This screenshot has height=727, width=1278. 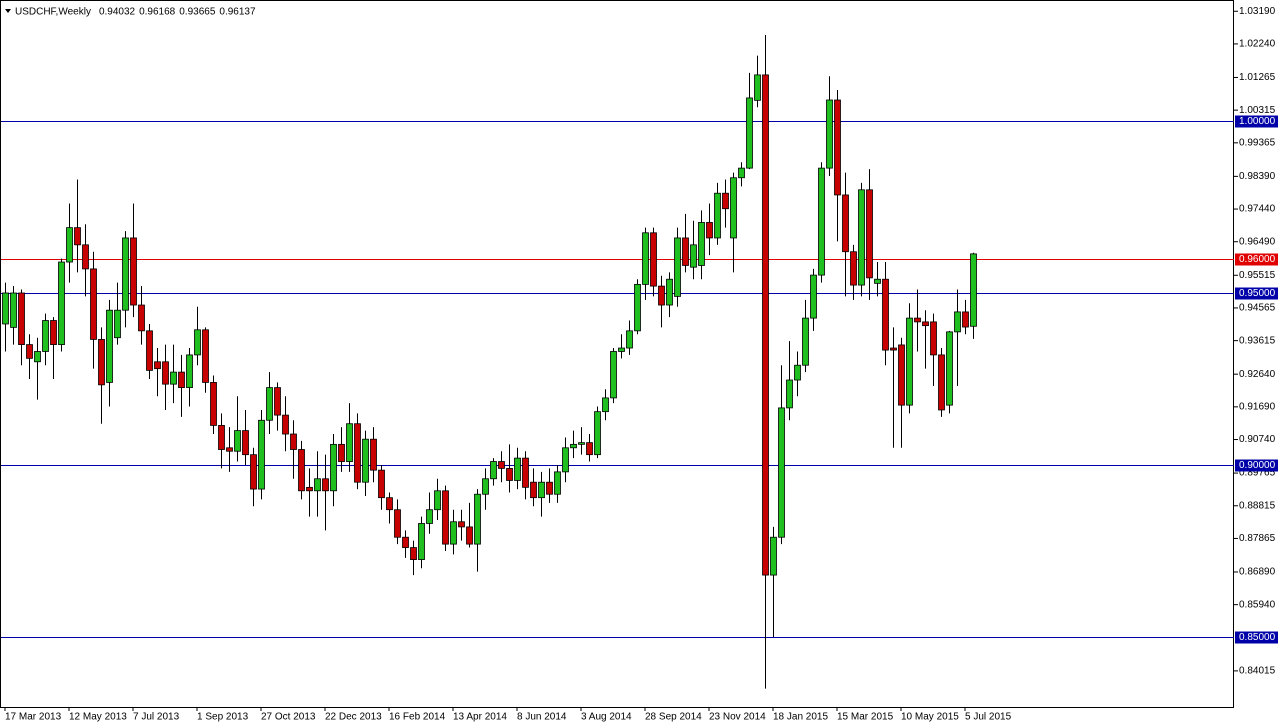 What do you see at coordinates (1257, 77) in the screenshot?
I see `y-tick-label: 1.01265` at bounding box center [1257, 77].